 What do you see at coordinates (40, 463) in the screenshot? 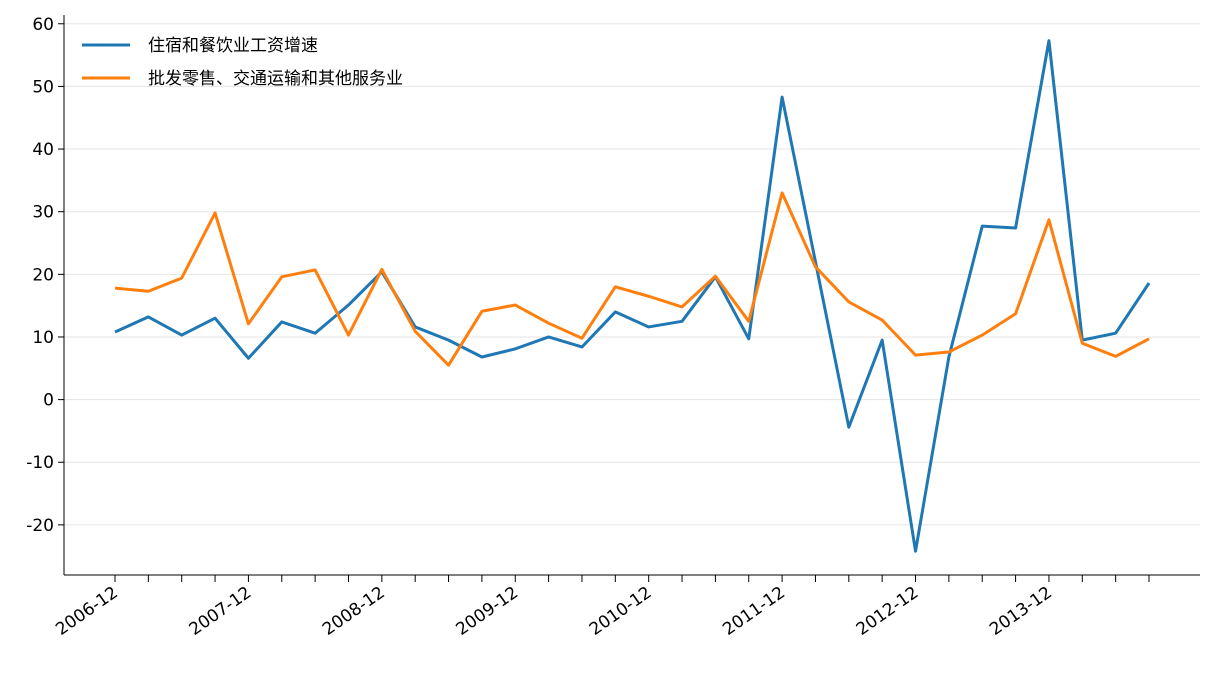
I see `y-tick-label: -10` at bounding box center [40, 463].